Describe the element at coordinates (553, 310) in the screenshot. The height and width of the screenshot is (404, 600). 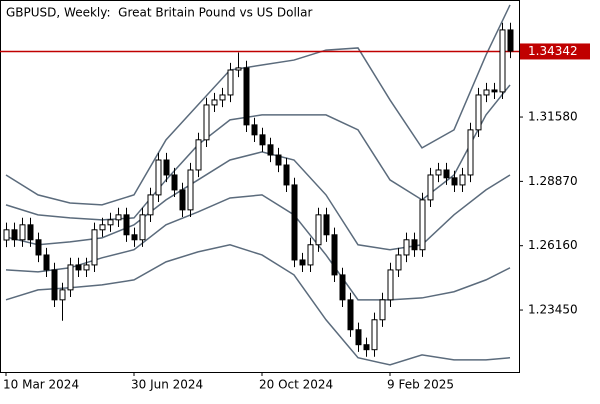
I see `y-tick-label: 1.23450` at that location.